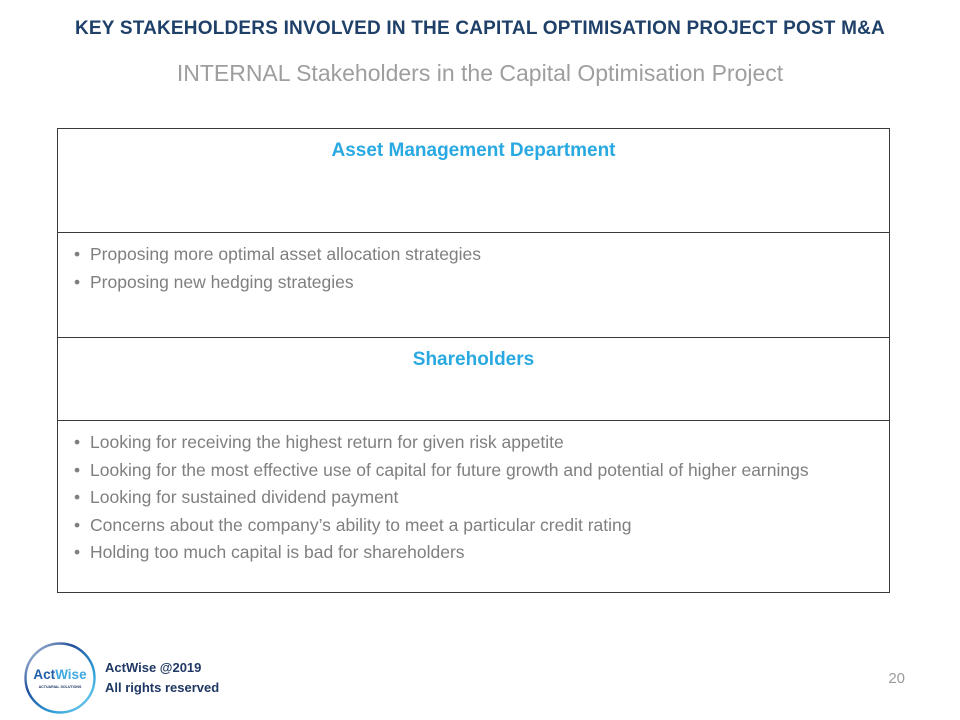  I want to click on logo-text-act: Act, so click(44, 674).